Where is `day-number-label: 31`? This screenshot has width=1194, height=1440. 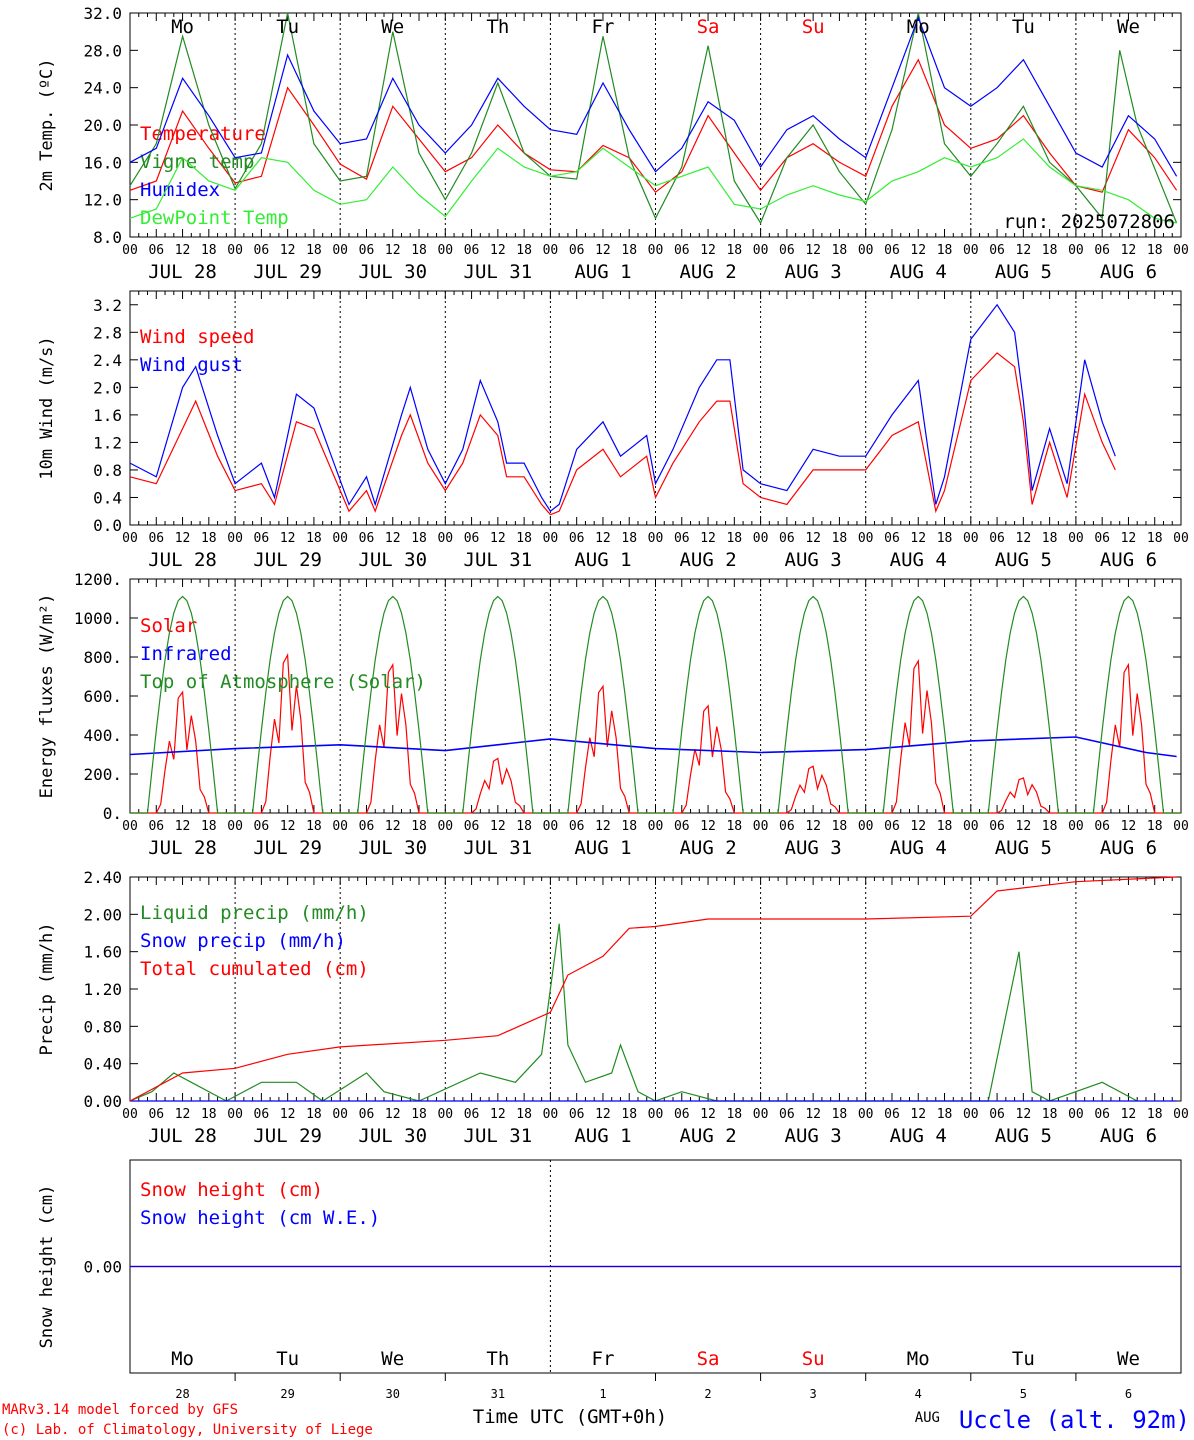 day-number-label: 31 is located at coordinates (498, 1394).